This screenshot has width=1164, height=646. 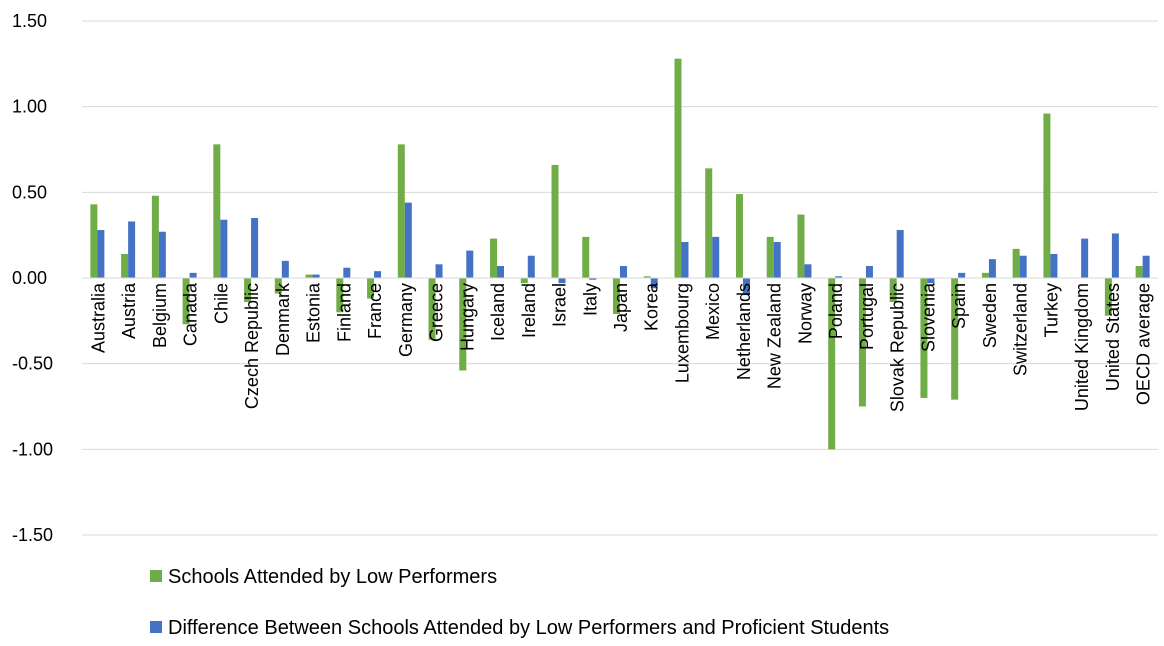 I want to click on low-performers-bar-korea, so click(x=647, y=277).